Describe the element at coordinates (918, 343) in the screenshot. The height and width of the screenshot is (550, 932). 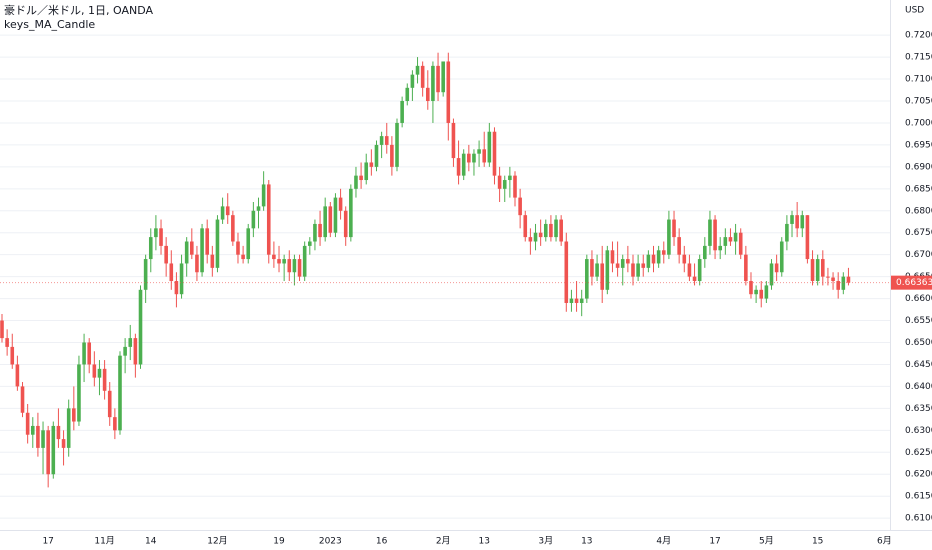
I see `y-tick-label: 0.65000` at that location.